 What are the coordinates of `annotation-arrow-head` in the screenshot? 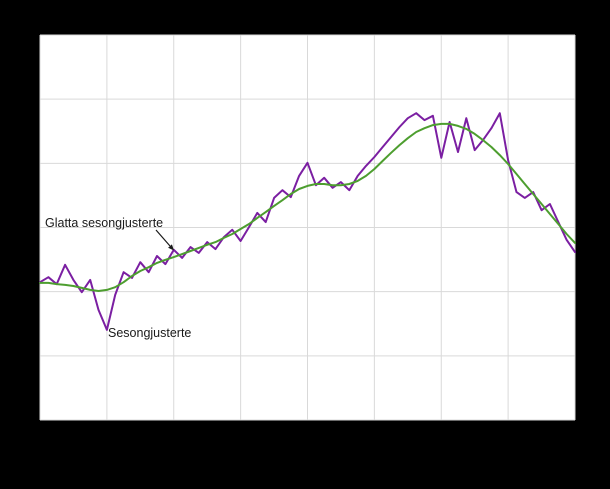 It's located at (171, 247).